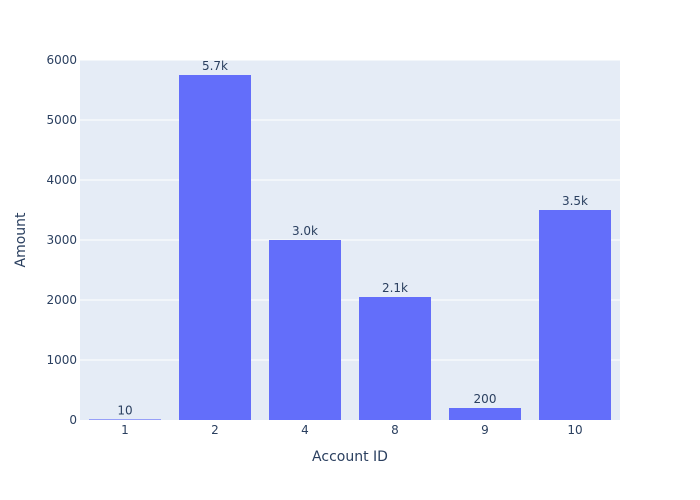  What do you see at coordinates (575, 201) in the screenshot?
I see `data-label-10: 3.5k` at bounding box center [575, 201].